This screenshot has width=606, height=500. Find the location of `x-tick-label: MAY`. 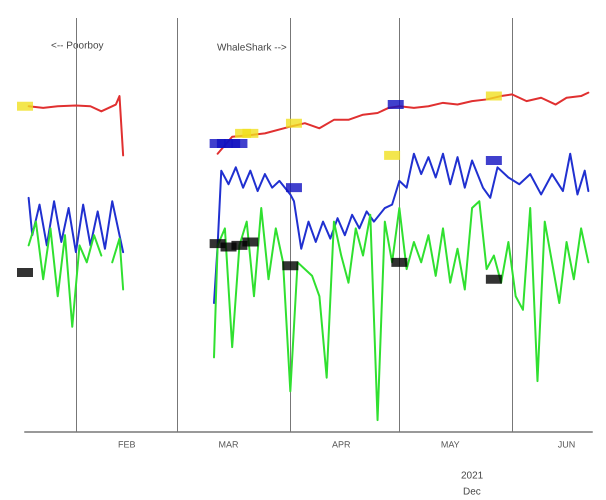

x-tick-label: MAY is located at coordinates (450, 445).